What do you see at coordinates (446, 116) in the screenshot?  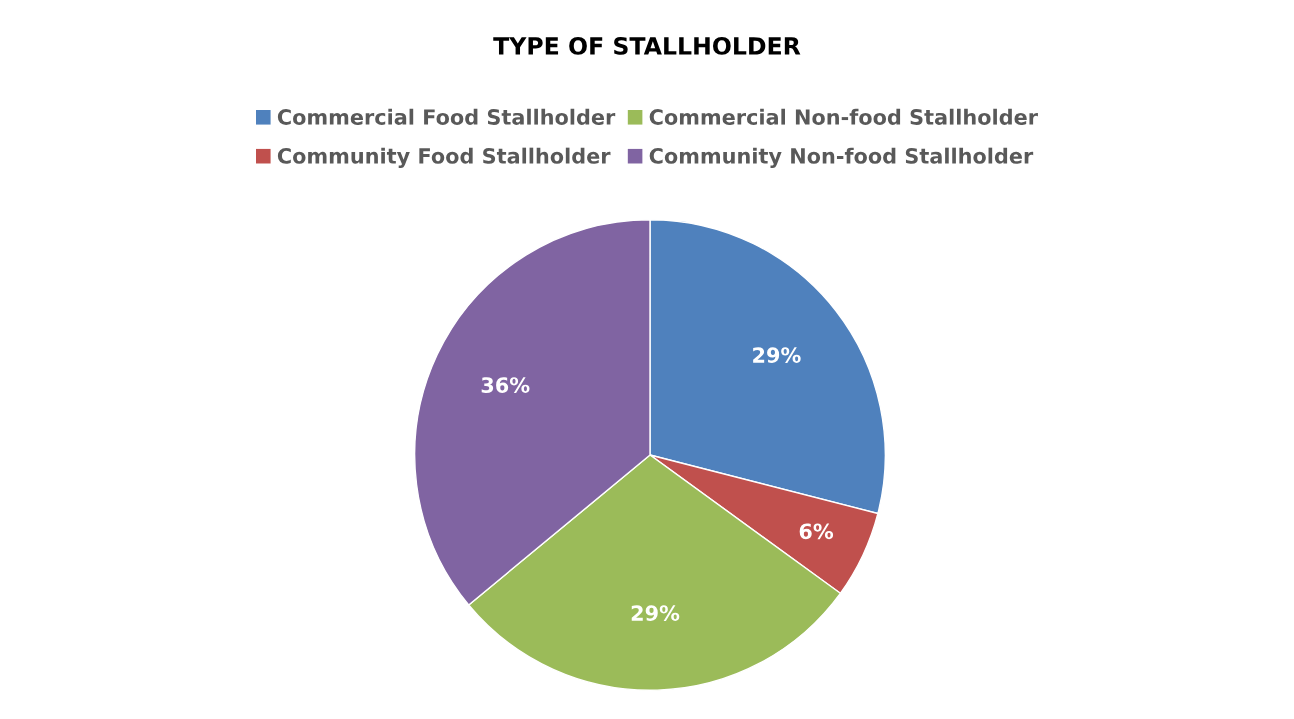 I see `legend-label: Commercial Food Stallholder` at bounding box center [446, 116].